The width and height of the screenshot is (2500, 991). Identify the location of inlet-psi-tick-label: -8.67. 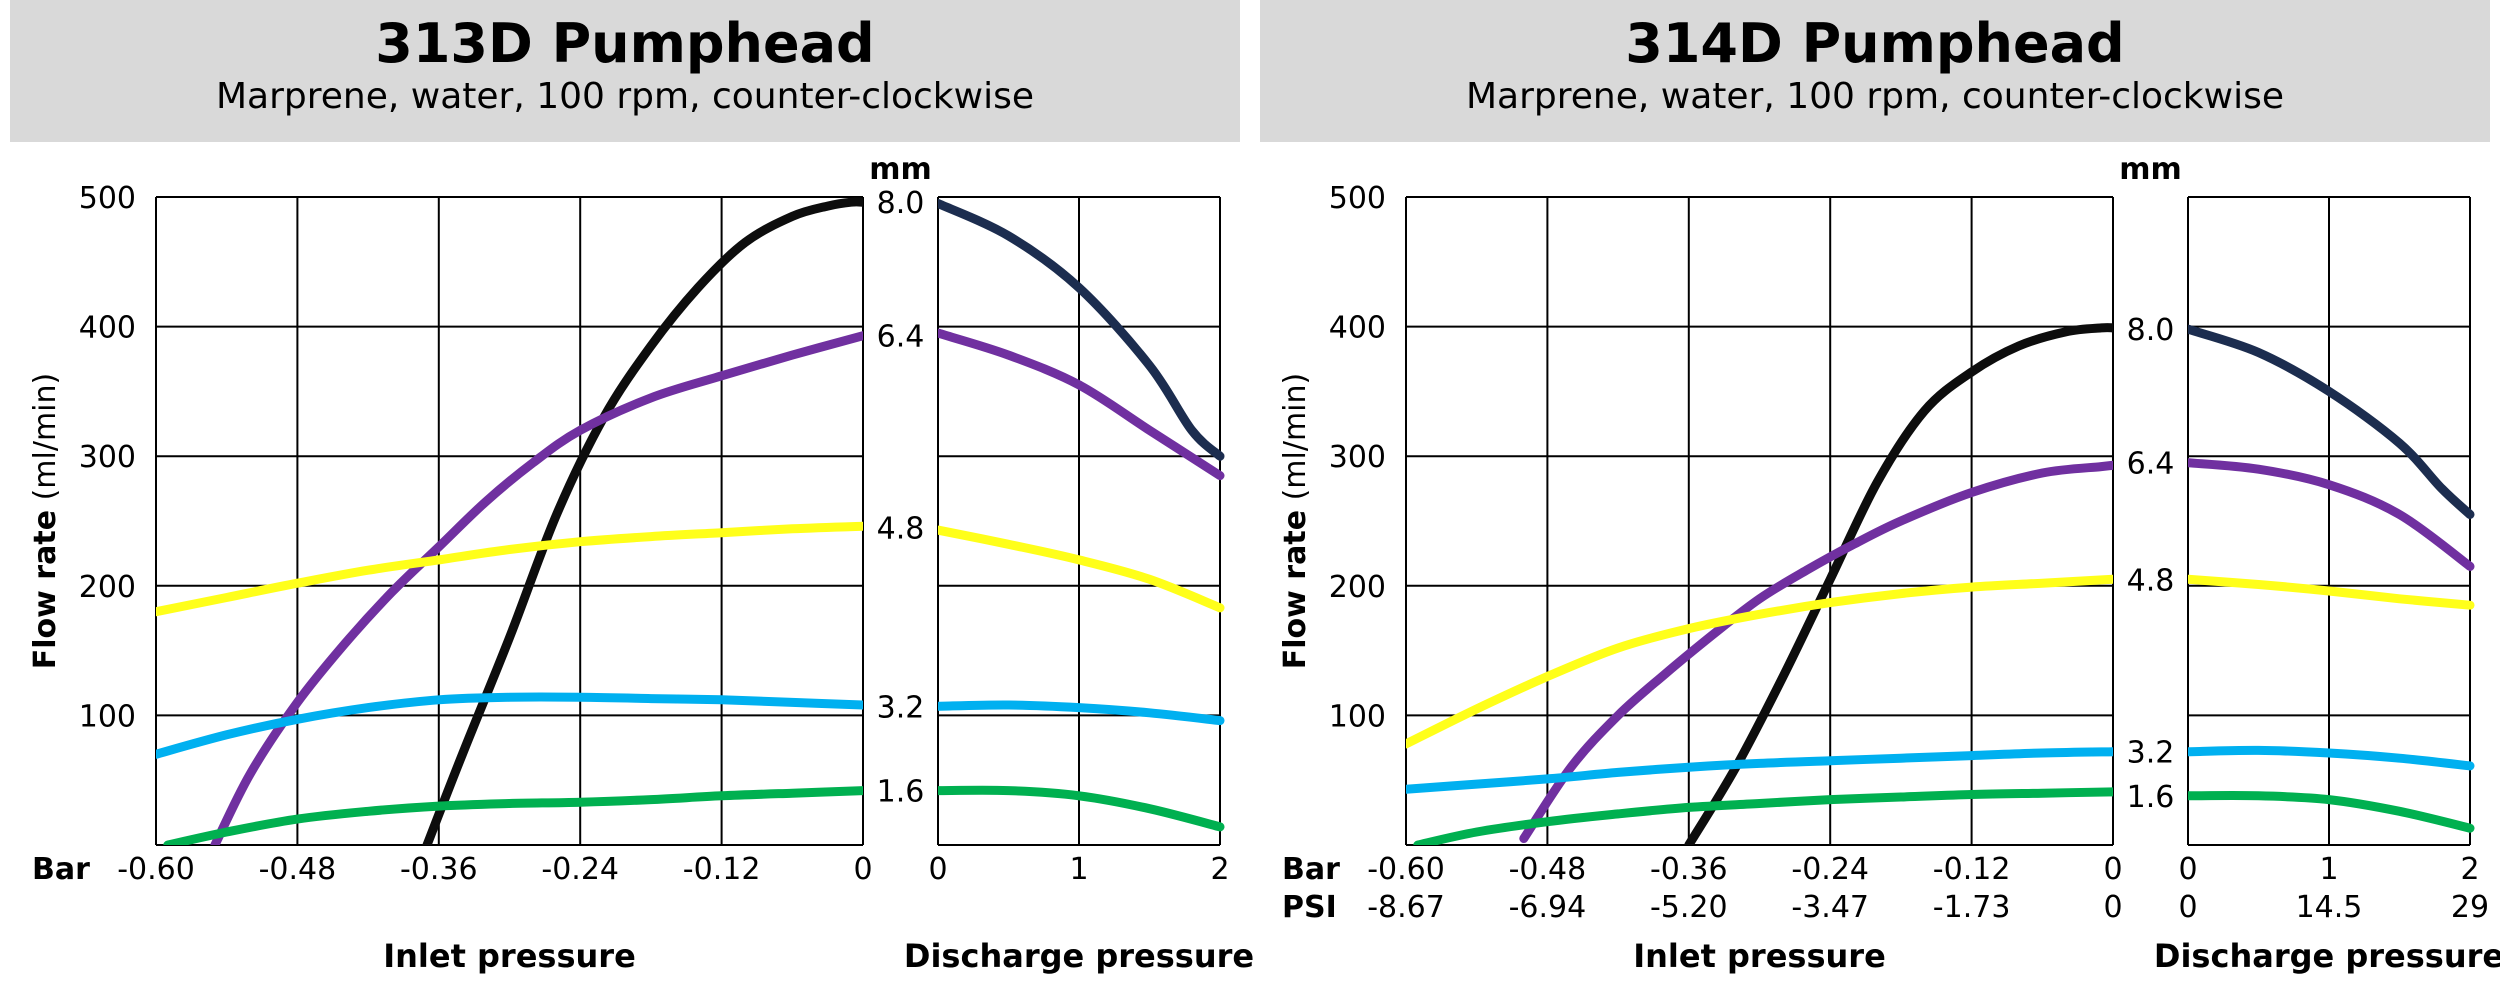
(1406, 907).